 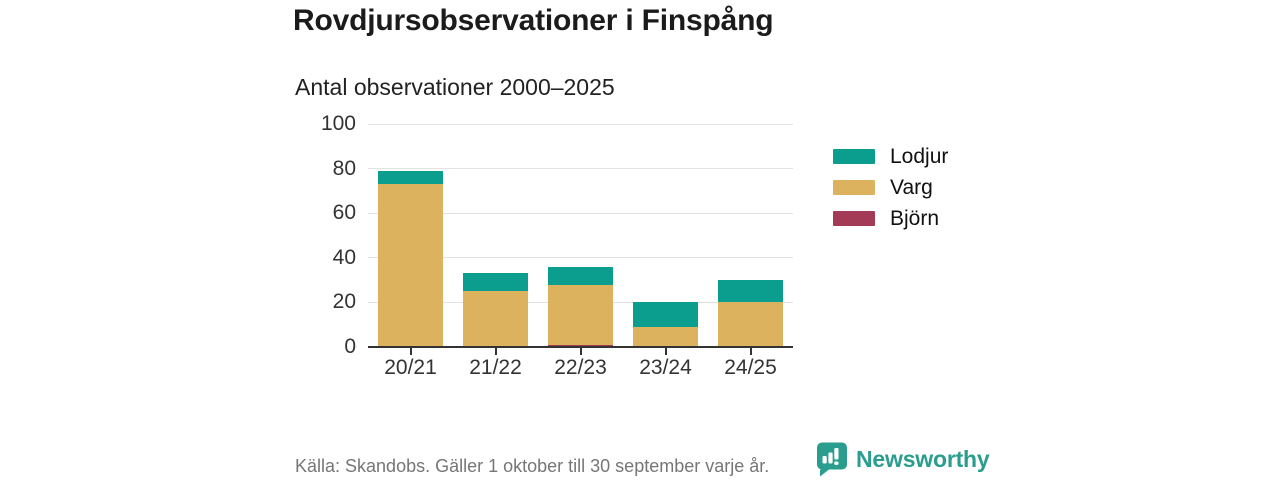 I want to click on bar-group-21/22, so click(x=495, y=235).